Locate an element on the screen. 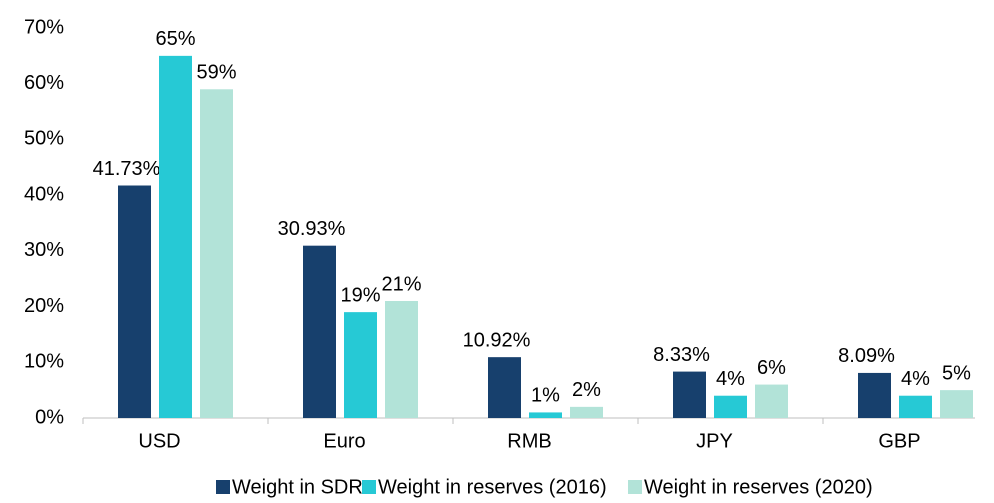  y-tick-label: 40% is located at coordinates (44, 194).